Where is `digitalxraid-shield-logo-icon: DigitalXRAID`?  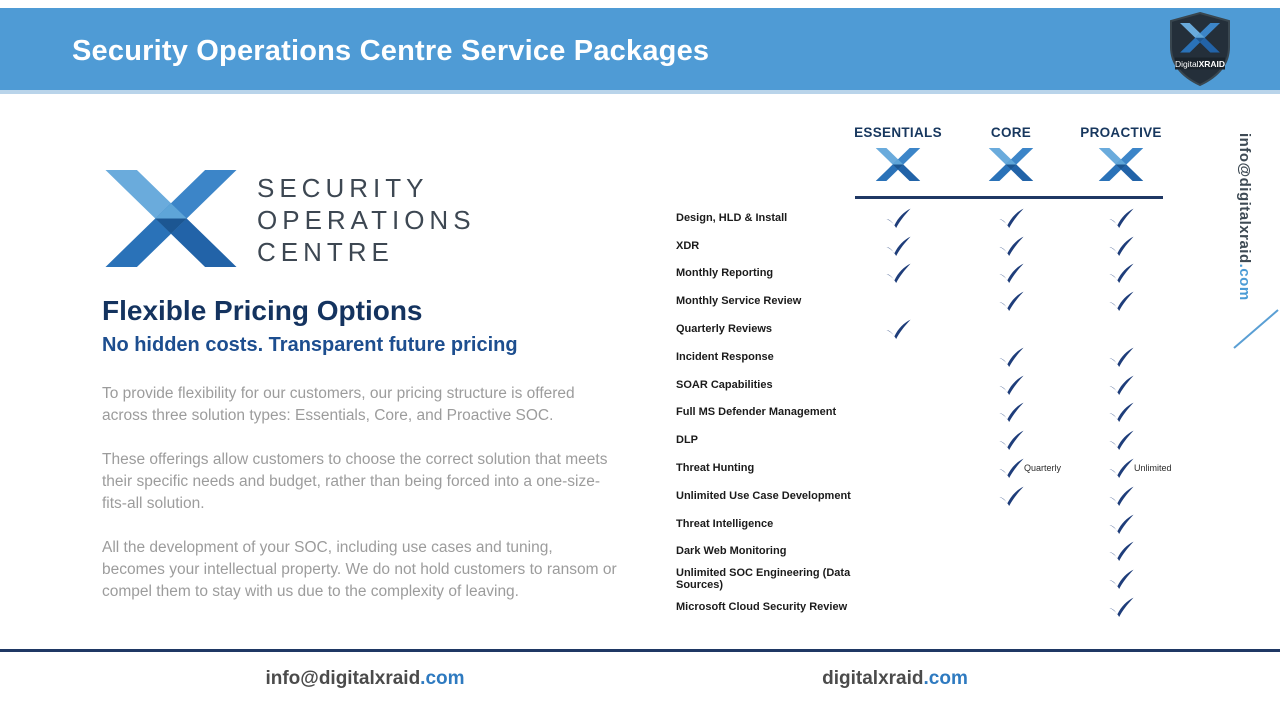 digitalxraid-shield-logo-icon: DigitalXRAID is located at coordinates (1200, 49).